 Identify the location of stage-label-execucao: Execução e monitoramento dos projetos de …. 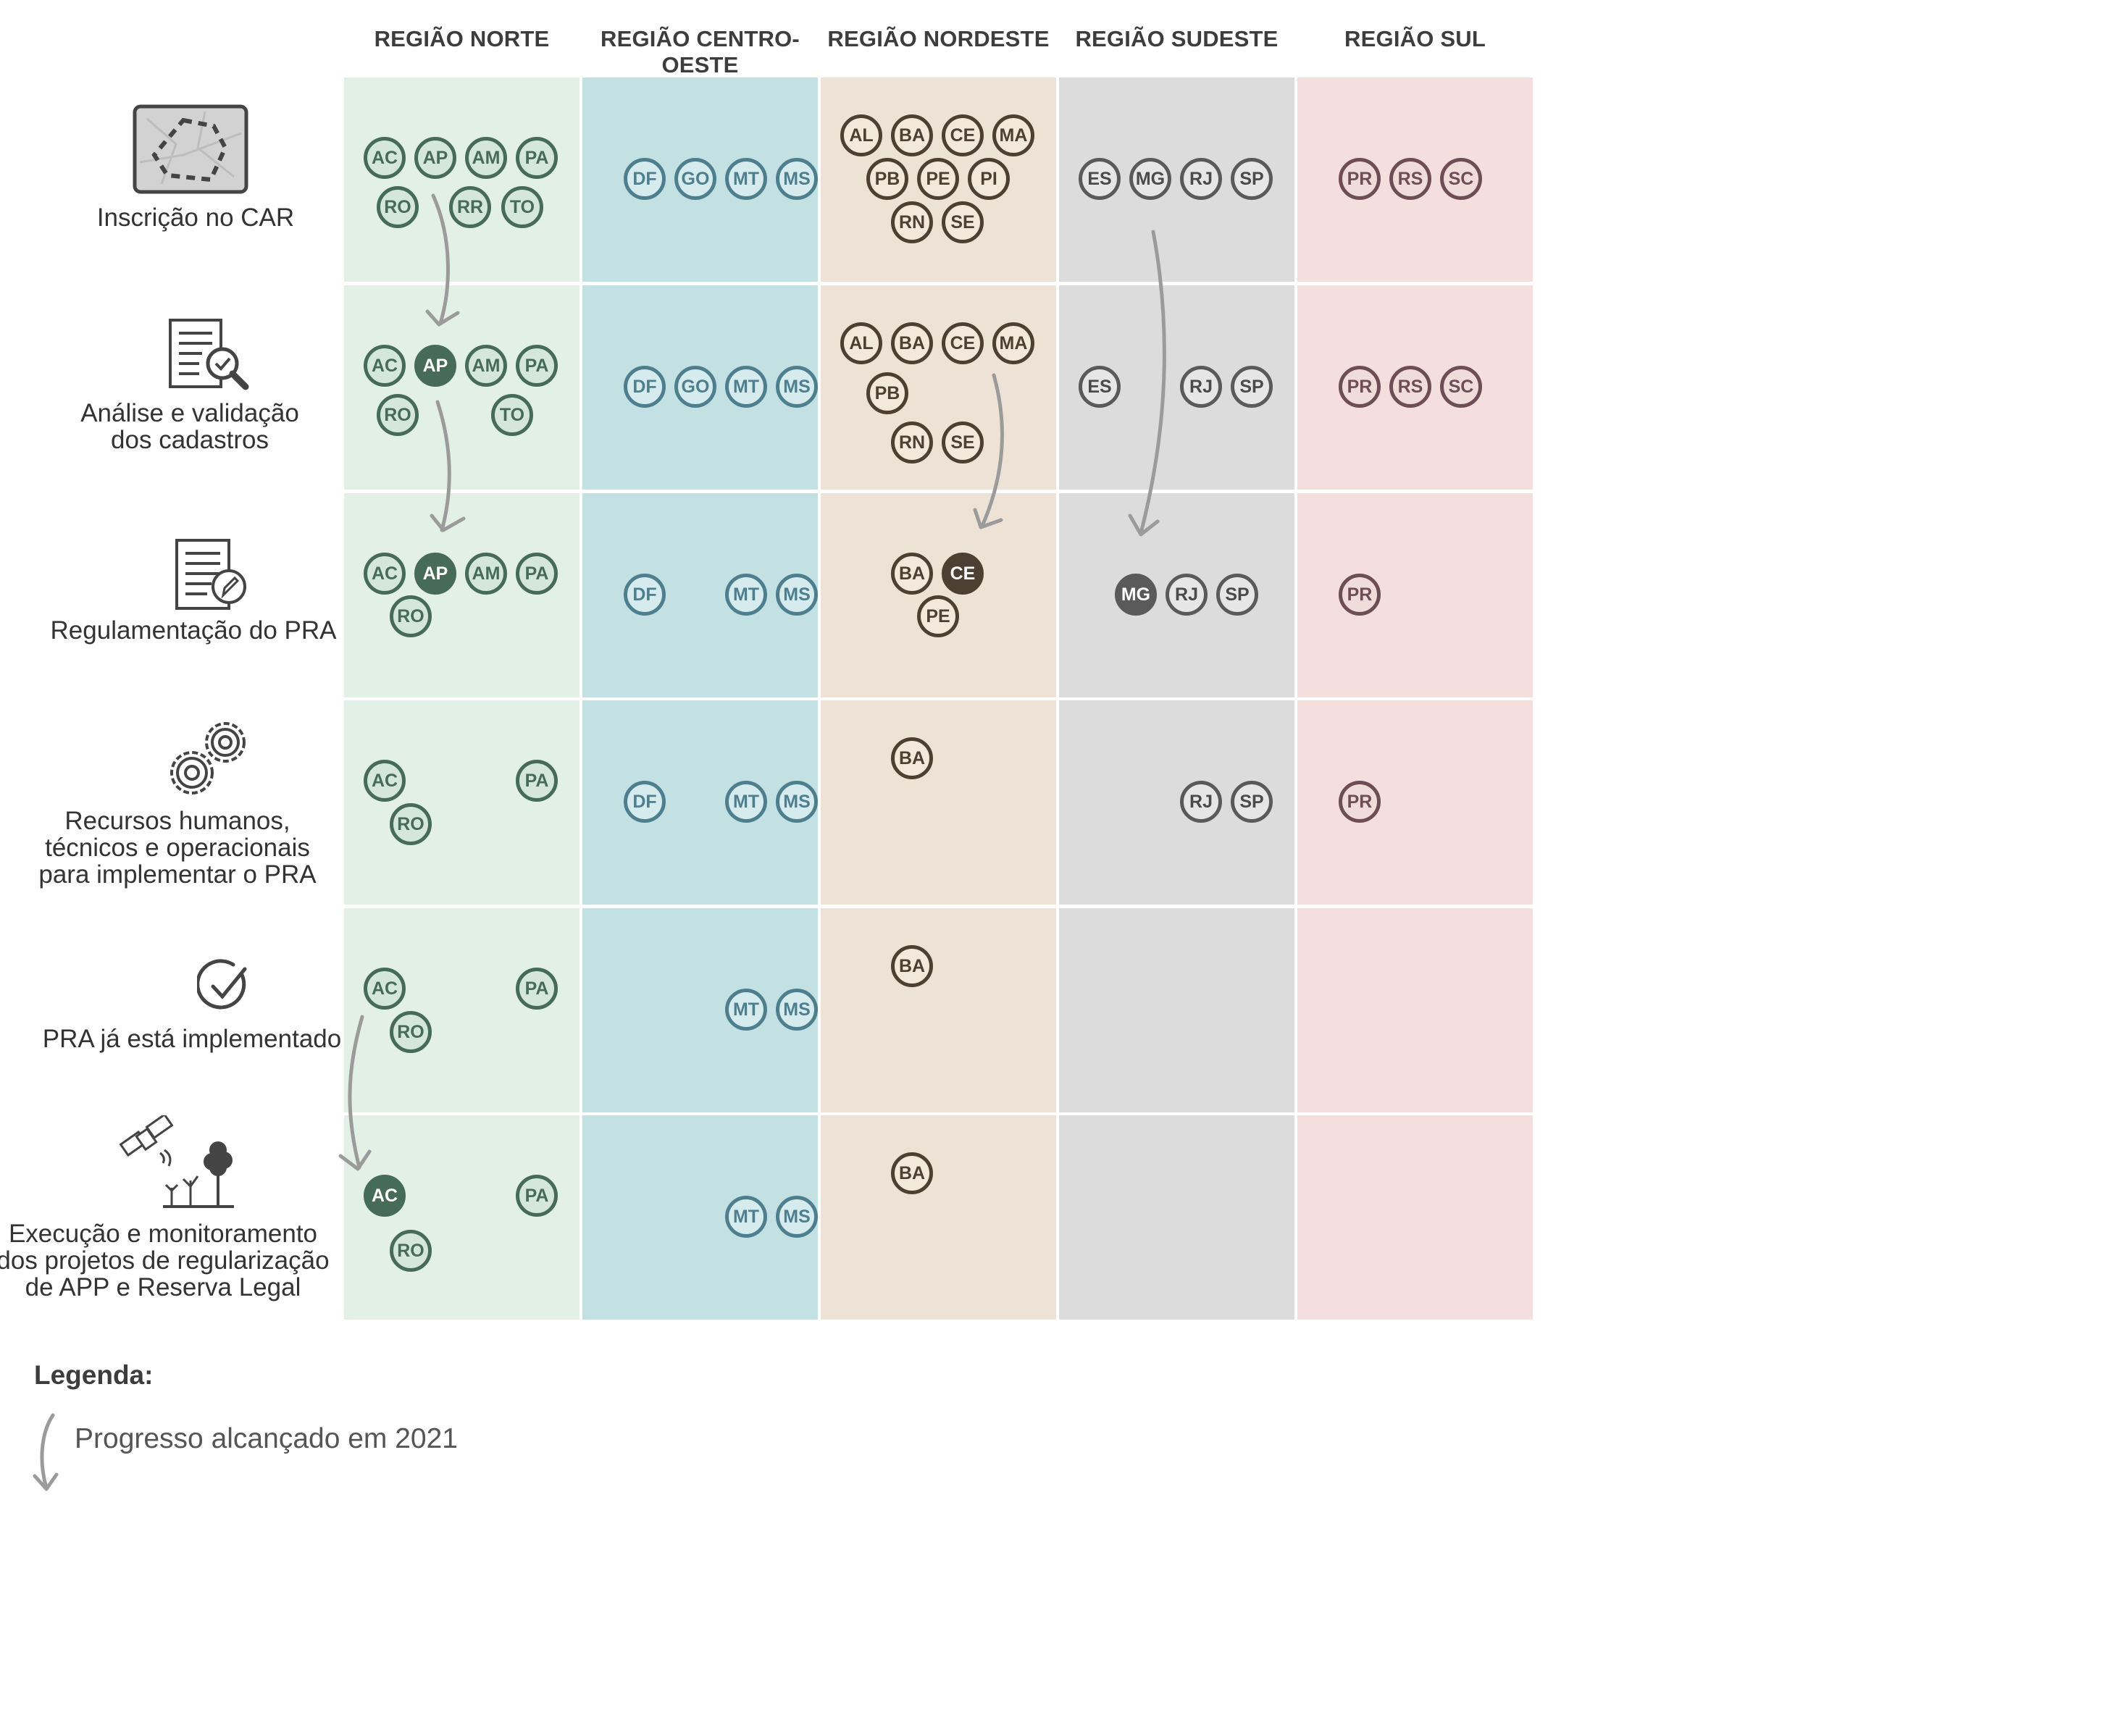
(165, 1260).